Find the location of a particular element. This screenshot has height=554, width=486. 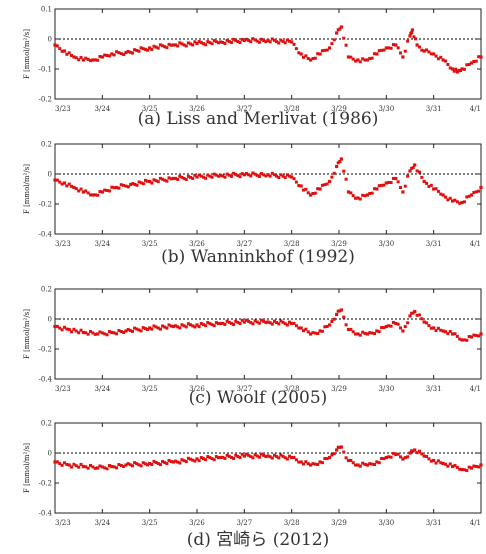

y-tick-label: -0.2 is located at coordinates (46, 205).